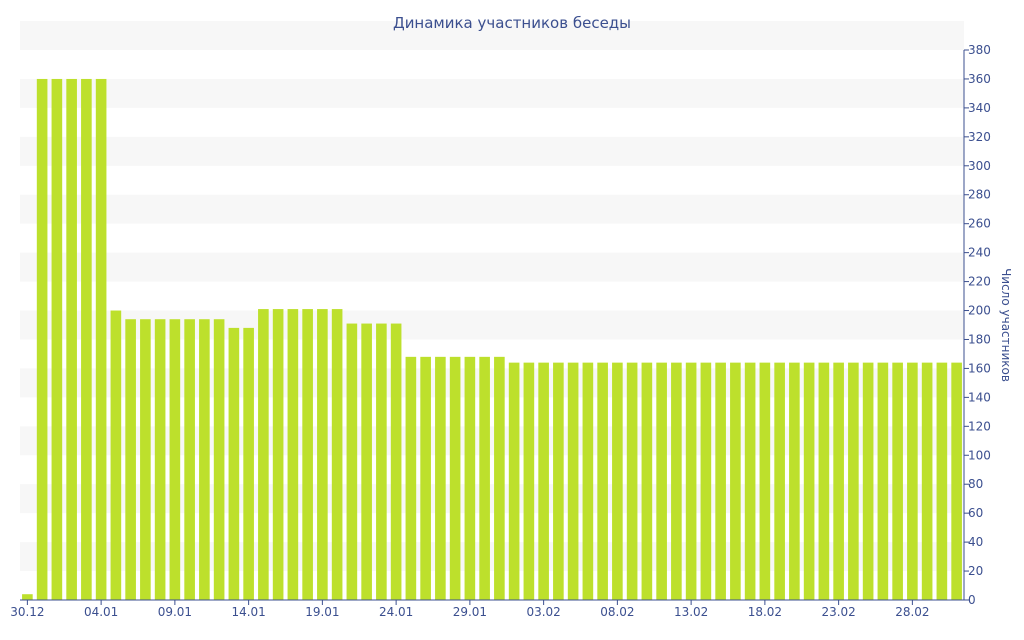 This screenshot has width=1024, height=640. I want to click on chart-title: Динамика участников беседы, so click(512, 23).